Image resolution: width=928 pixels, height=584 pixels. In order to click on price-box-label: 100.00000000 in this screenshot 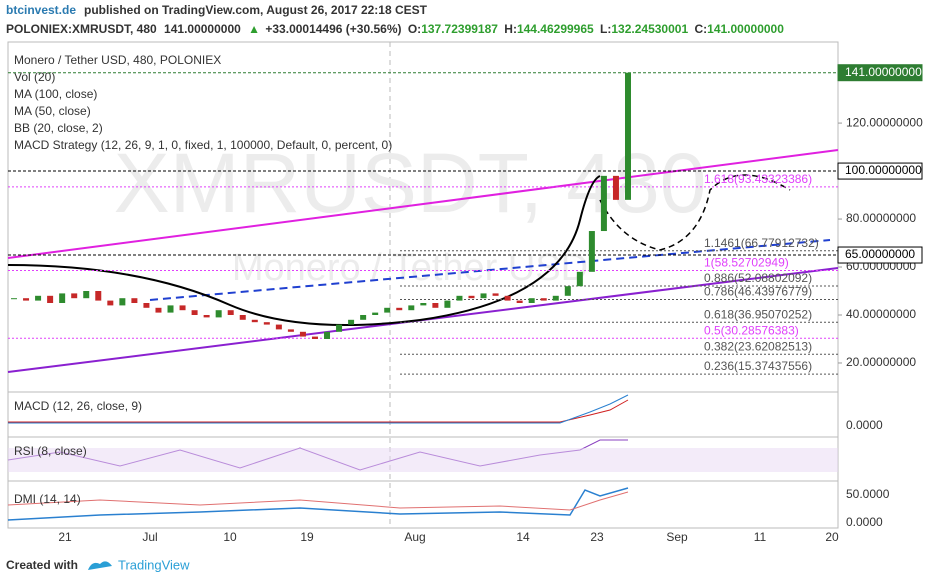, I will do `click(883, 170)`.